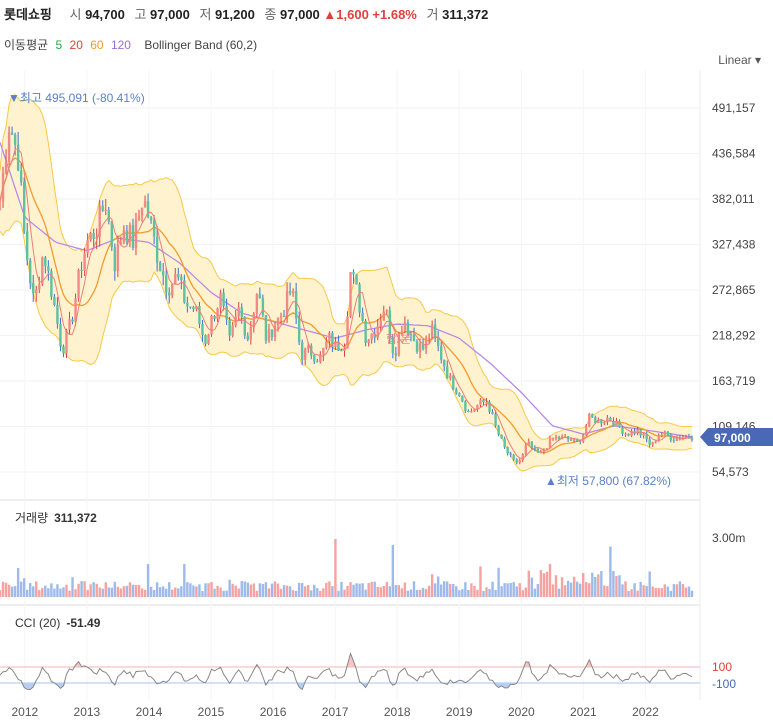  What do you see at coordinates (132, 44) in the screenshot?
I see `indicator-legend: 이동평균 5 20 60 120 Bollinger Band (60,2)` at bounding box center [132, 44].